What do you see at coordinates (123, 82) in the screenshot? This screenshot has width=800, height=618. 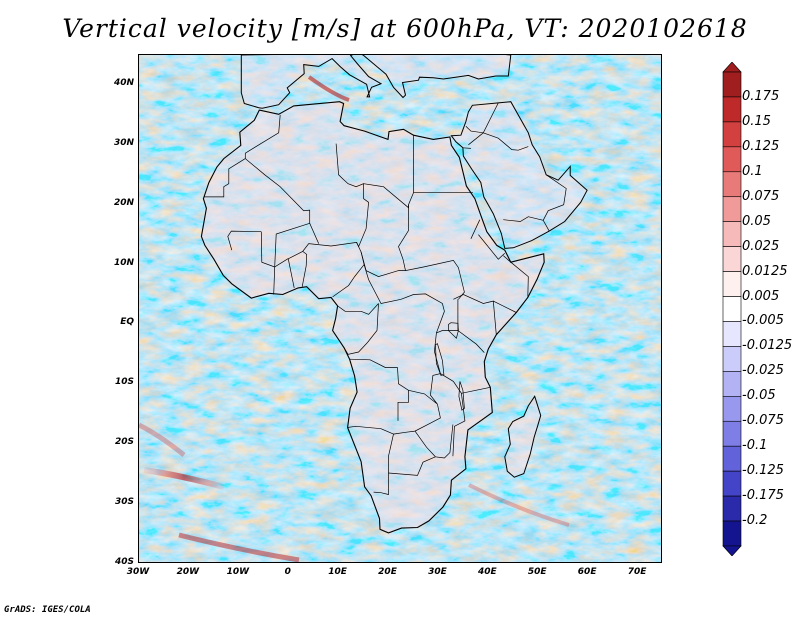 I see `lat-label: 40N` at bounding box center [123, 82].